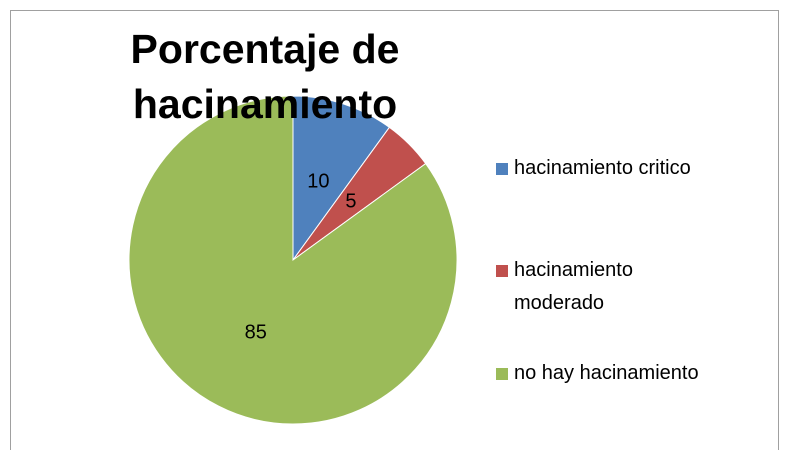 The image size is (787, 450). I want to click on legend-item: hacinamiento critico, so click(606, 168).